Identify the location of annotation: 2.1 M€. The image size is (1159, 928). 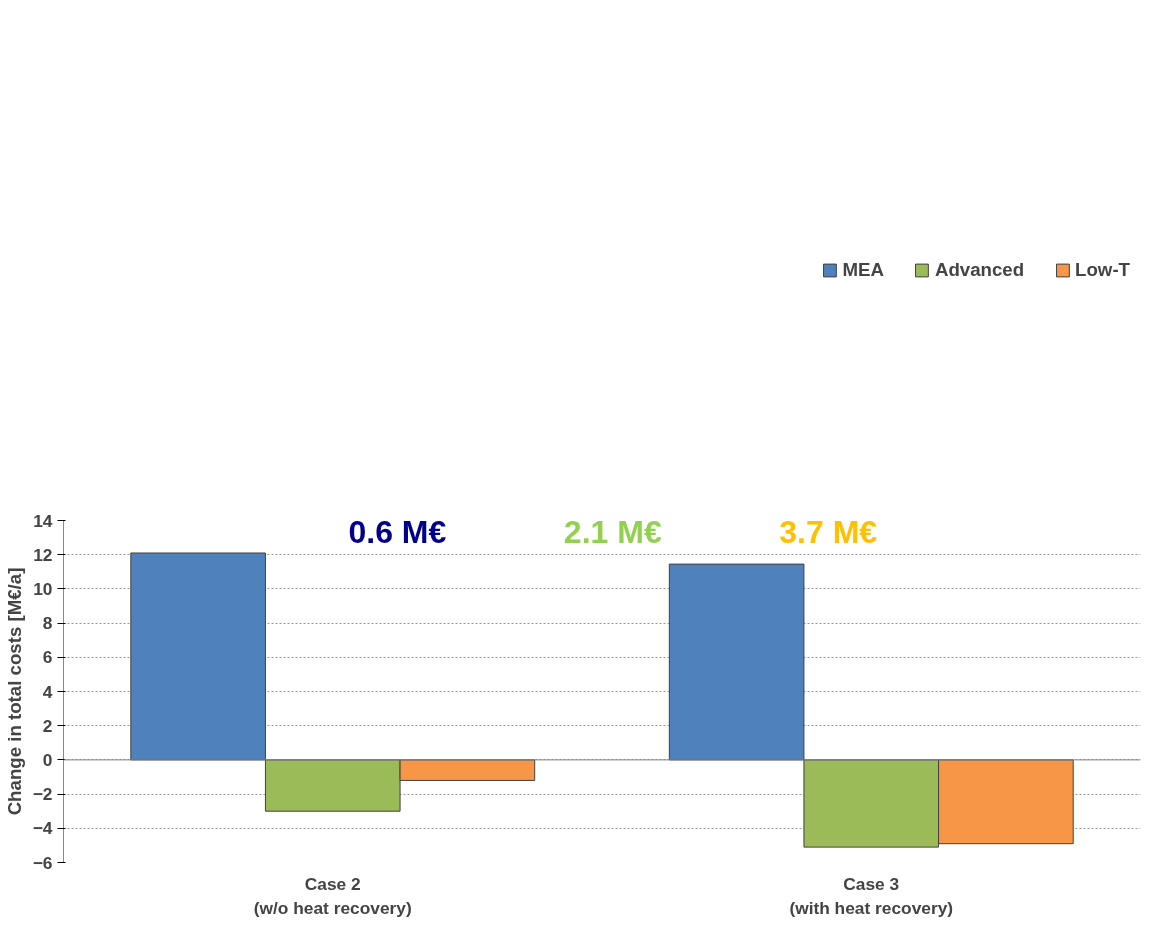
(612, 532).